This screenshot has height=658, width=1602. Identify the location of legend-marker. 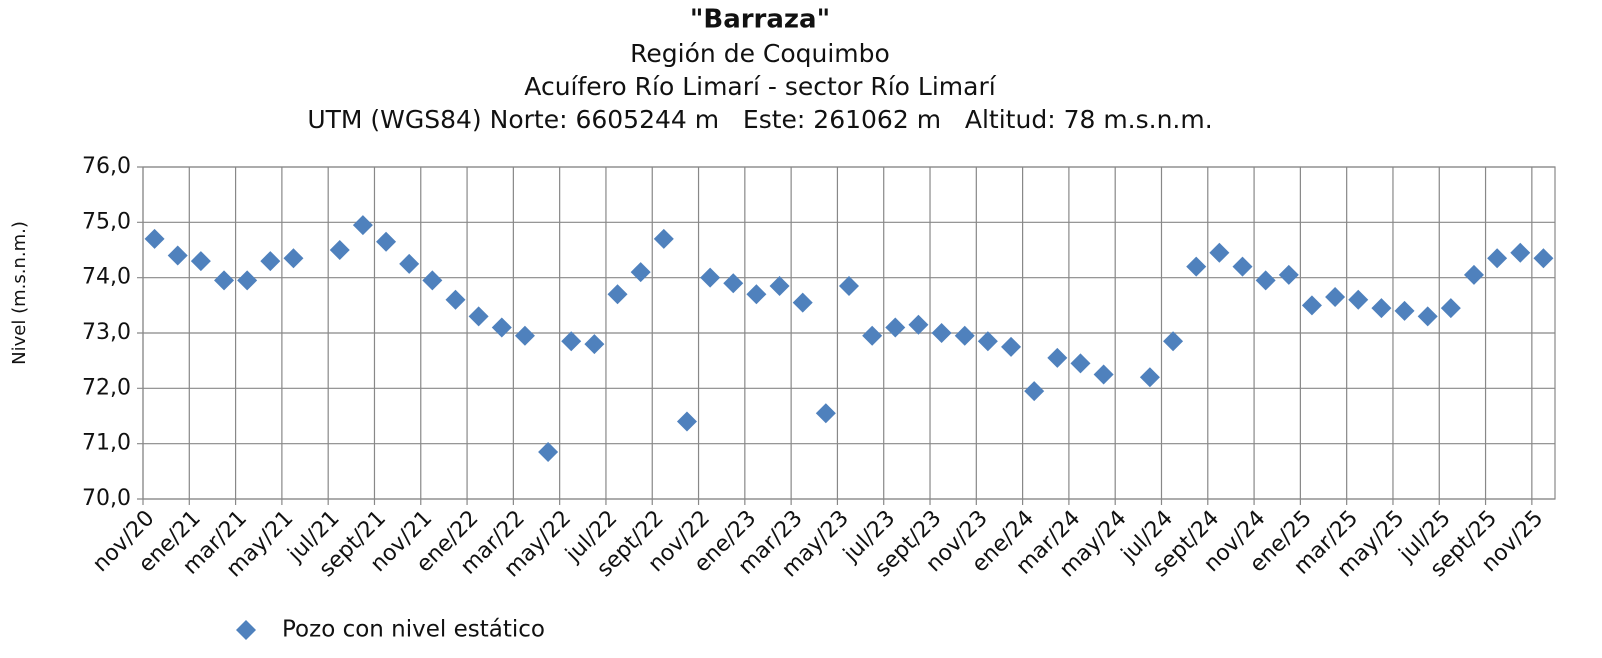
(246, 630).